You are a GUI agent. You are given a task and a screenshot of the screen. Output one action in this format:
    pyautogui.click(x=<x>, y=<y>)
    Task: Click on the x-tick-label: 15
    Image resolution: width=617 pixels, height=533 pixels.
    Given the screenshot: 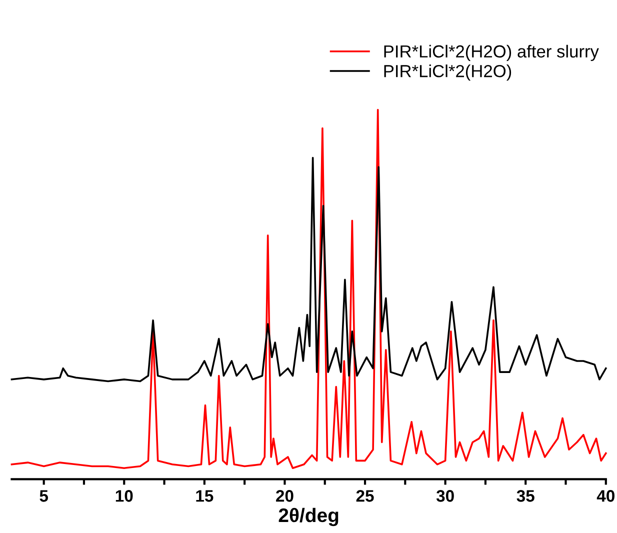 What is the action you would take?
    pyautogui.click(x=205, y=496)
    